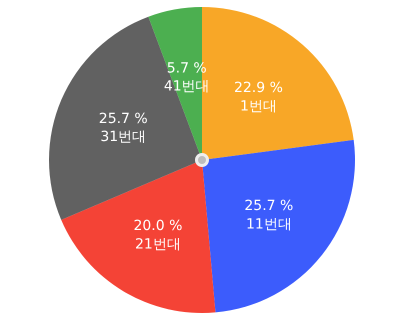 The width and height of the screenshot is (400, 320). Describe the element at coordinates (157, 226) in the screenshot. I see `data-label: 20.0 %` at that location.